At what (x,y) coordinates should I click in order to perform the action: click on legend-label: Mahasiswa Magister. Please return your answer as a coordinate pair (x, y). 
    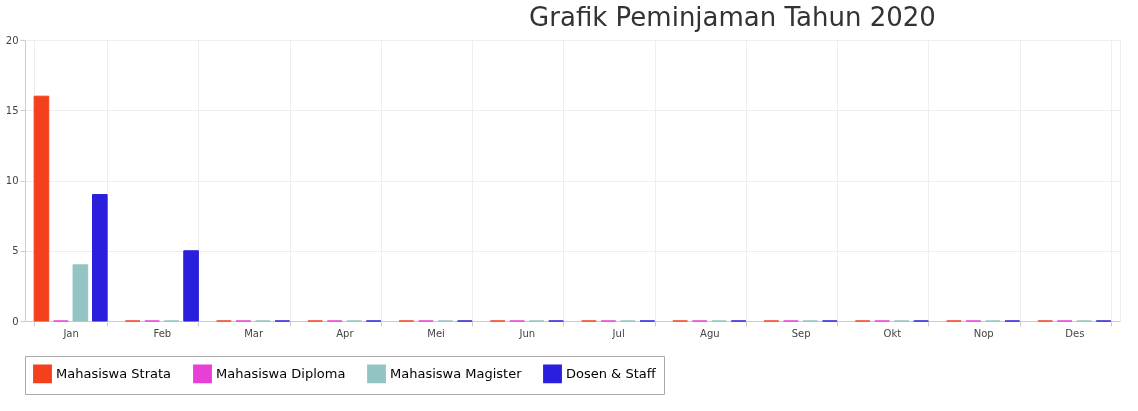
    Looking at the image, I should click on (456, 373).